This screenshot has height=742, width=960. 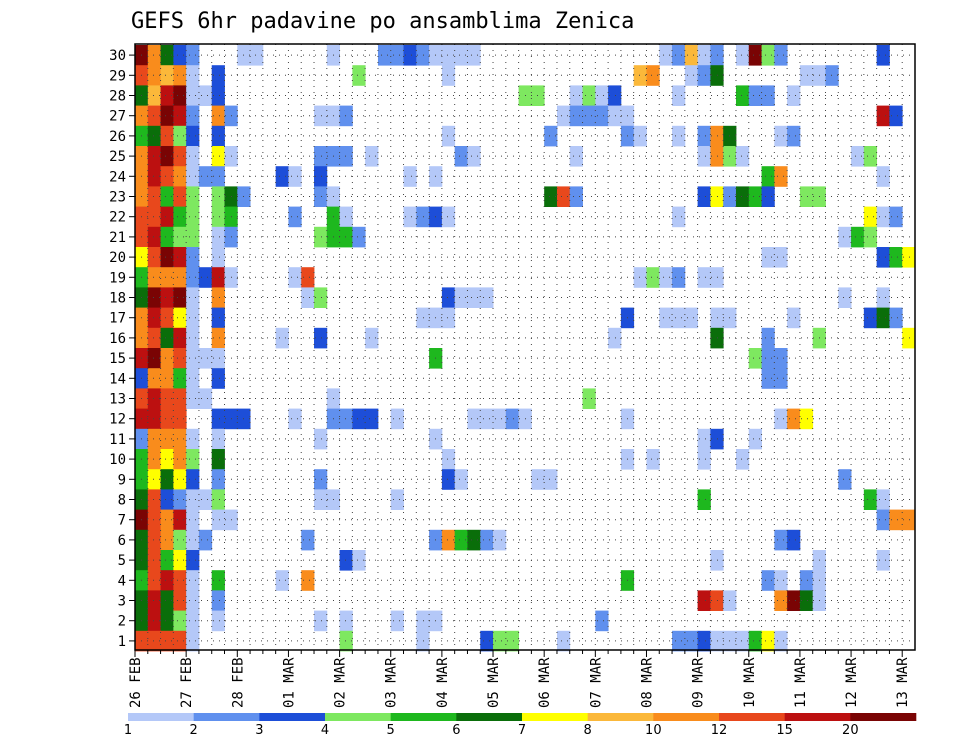 I want to click on x-tick-label: 11 MAR, so click(x=801, y=682).